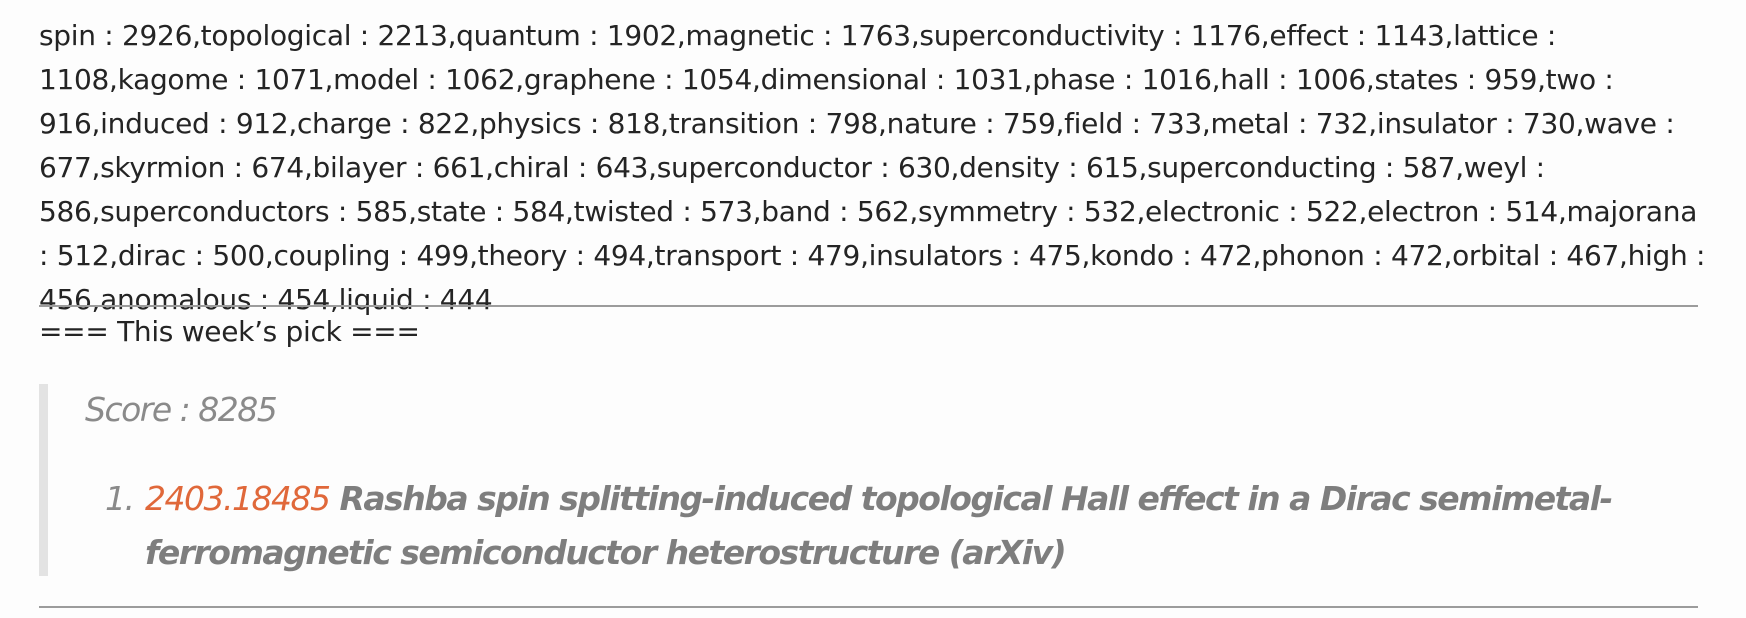 The height and width of the screenshot is (618, 1746). What do you see at coordinates (229, 331) in the screenshot?
I see `weekly-pick-heading: === This week’s pick ===` at bounding box center [229, 331].